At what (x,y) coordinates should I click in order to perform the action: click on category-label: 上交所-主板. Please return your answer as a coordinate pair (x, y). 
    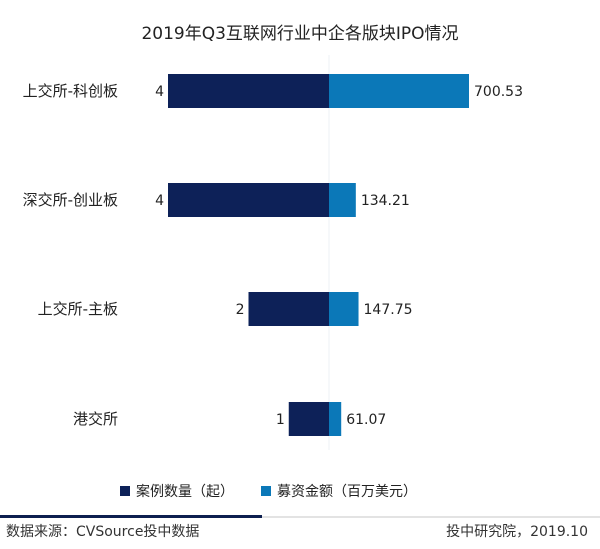
    Looking at the image, I should click on (78, 309).